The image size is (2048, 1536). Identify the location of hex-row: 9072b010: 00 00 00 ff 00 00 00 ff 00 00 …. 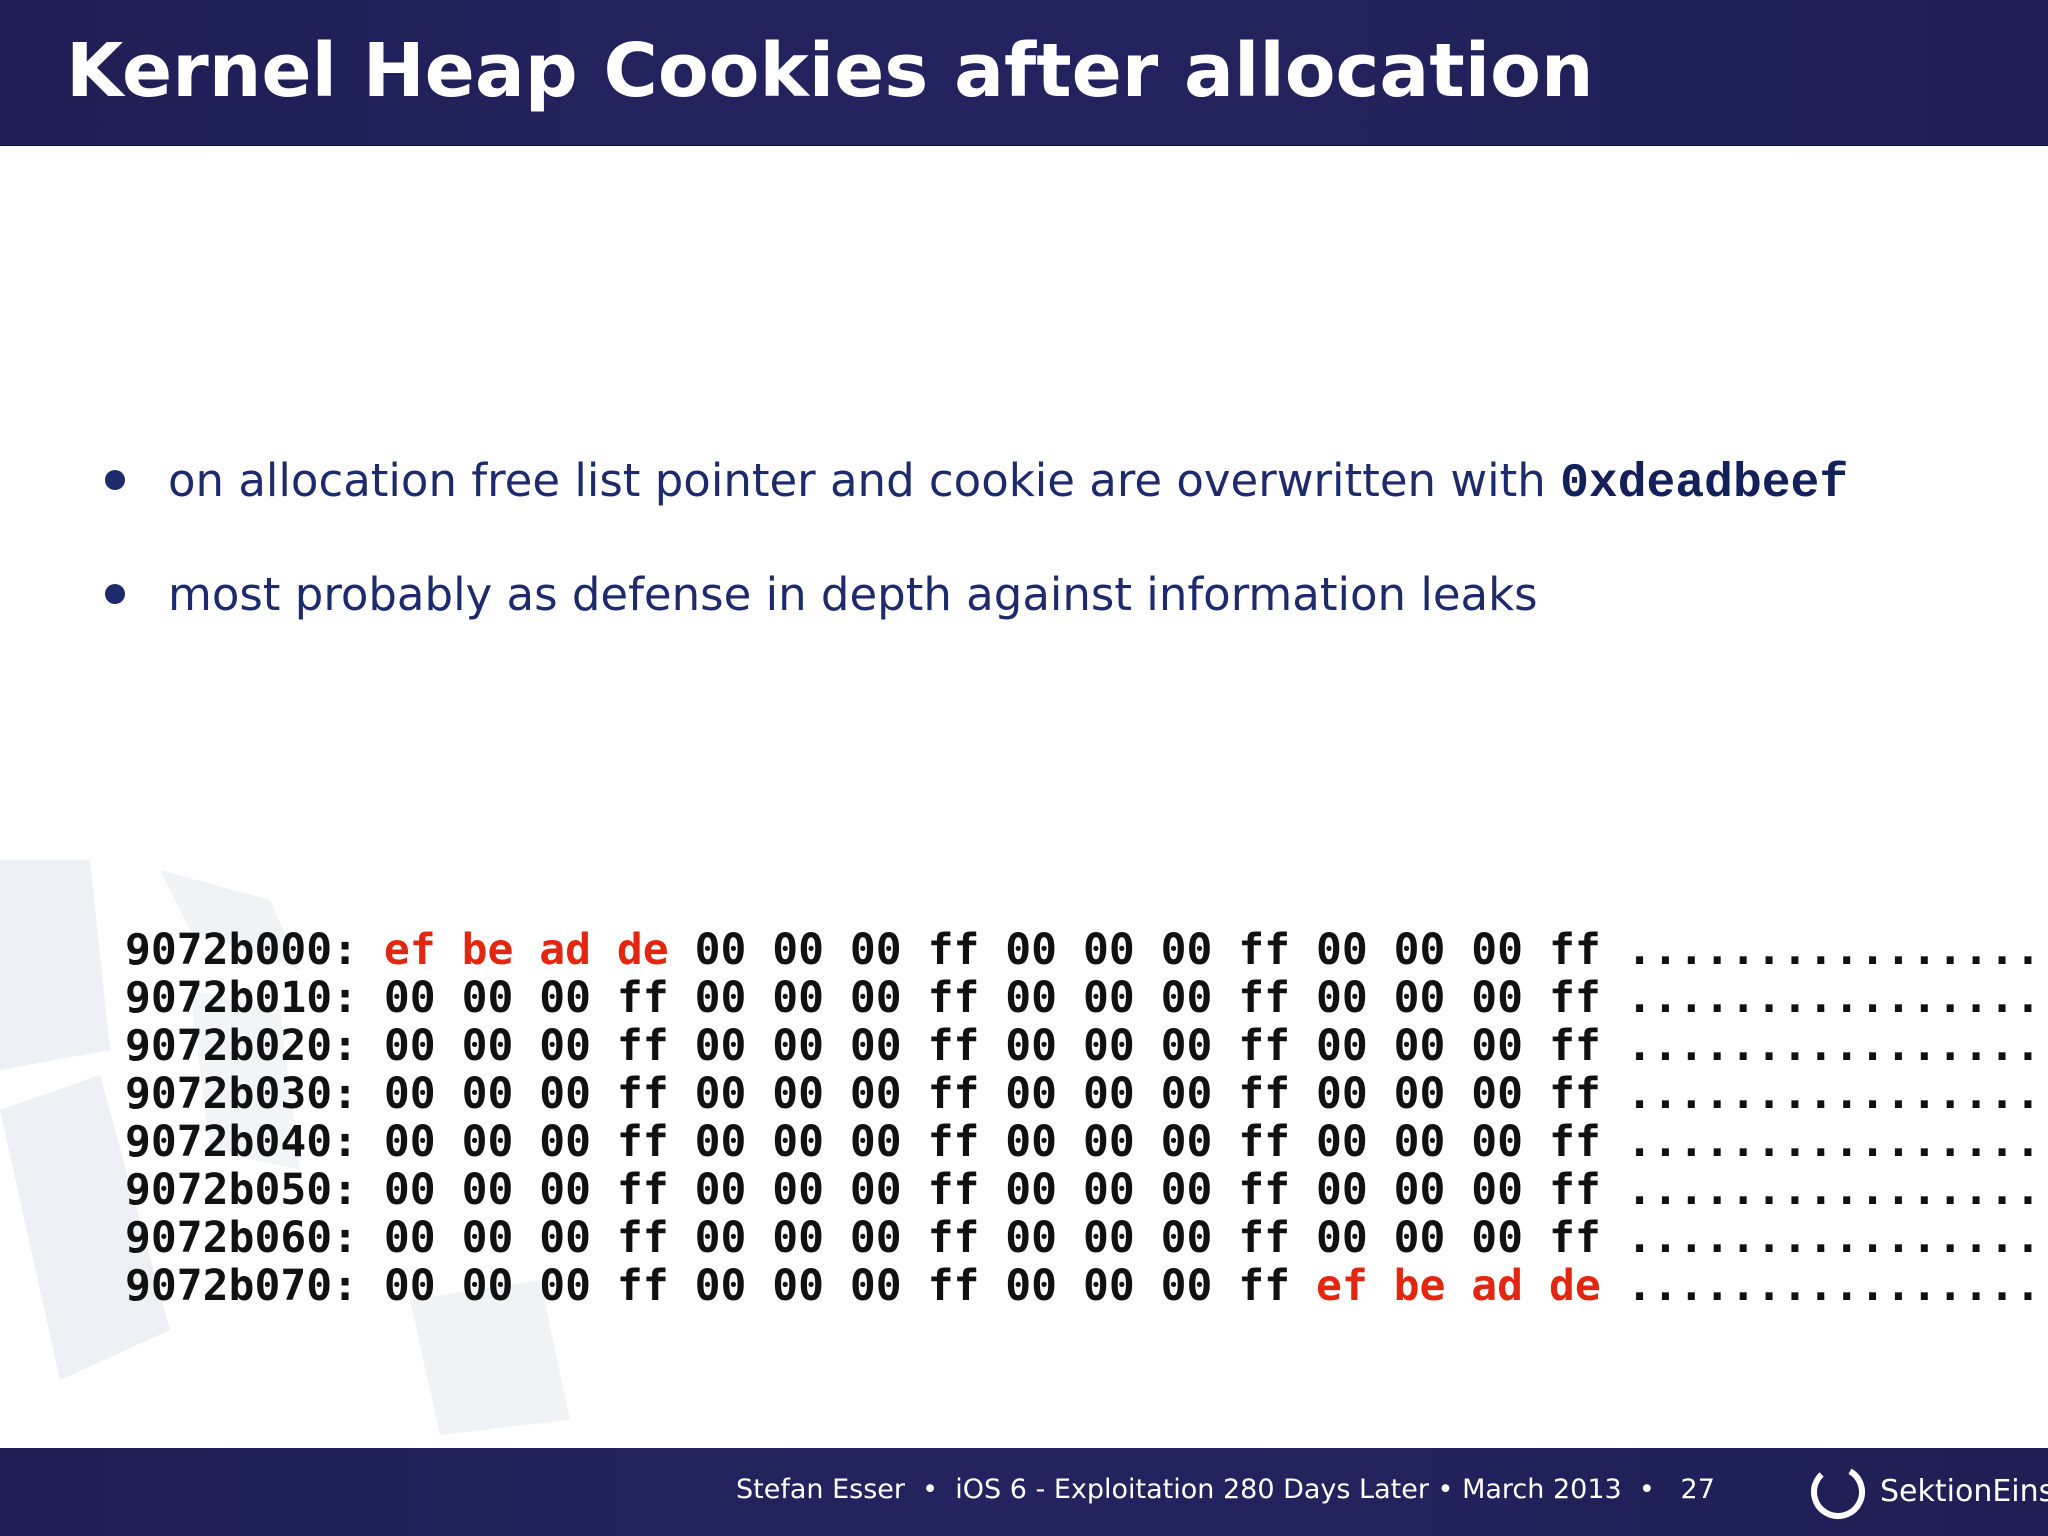
(1083, 998).